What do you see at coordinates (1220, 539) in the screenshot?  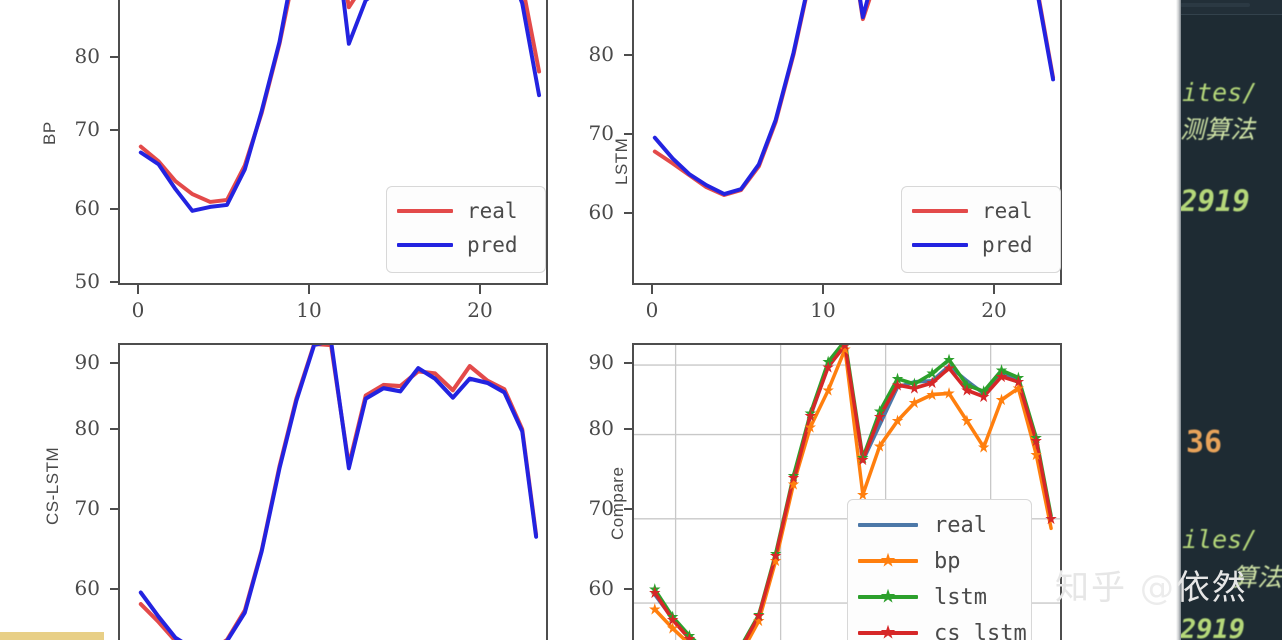 I see `terminal-line-5: iles/` at bounding box center [1220, 539].